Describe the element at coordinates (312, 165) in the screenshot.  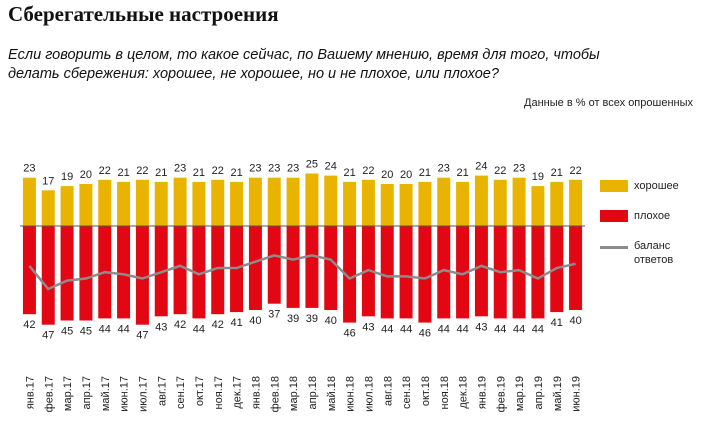
I see `data-label: 25` at that location.